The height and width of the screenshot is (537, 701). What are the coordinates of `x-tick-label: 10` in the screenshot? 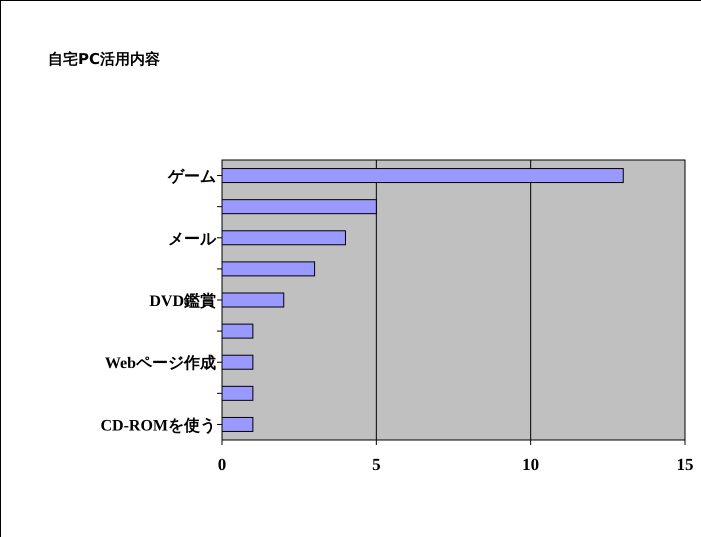 It's located at (531, 464).